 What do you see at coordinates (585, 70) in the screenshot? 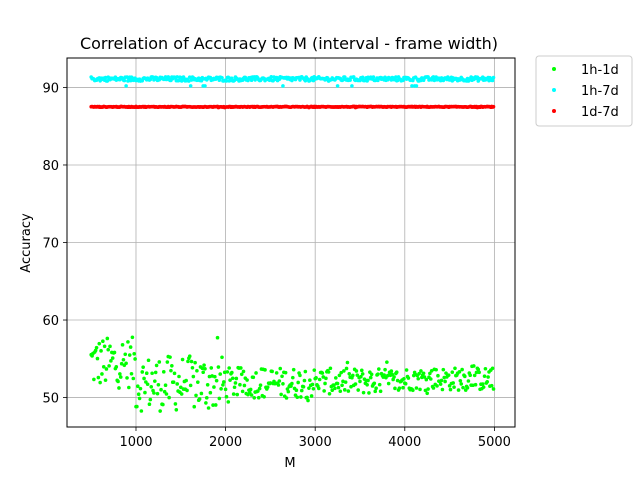
I see `legend-entry: 1h-1d` at bounding box center [585, 70].